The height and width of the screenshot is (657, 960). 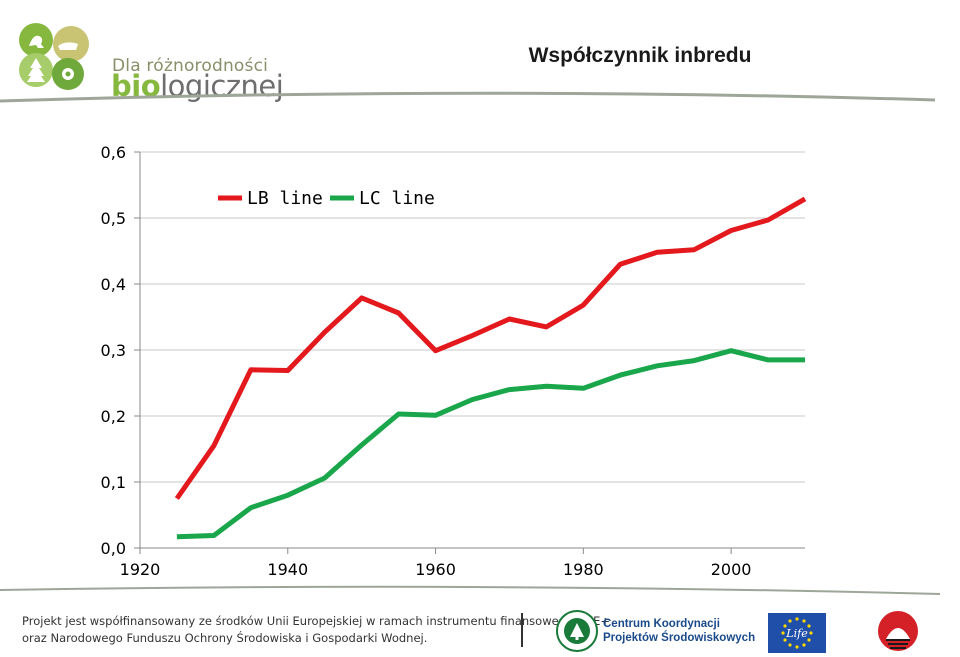 What do you see at coordinates (54, 56) in the screenshot?
I see `logo-emblem-icon` at bounding box center [54, 56].